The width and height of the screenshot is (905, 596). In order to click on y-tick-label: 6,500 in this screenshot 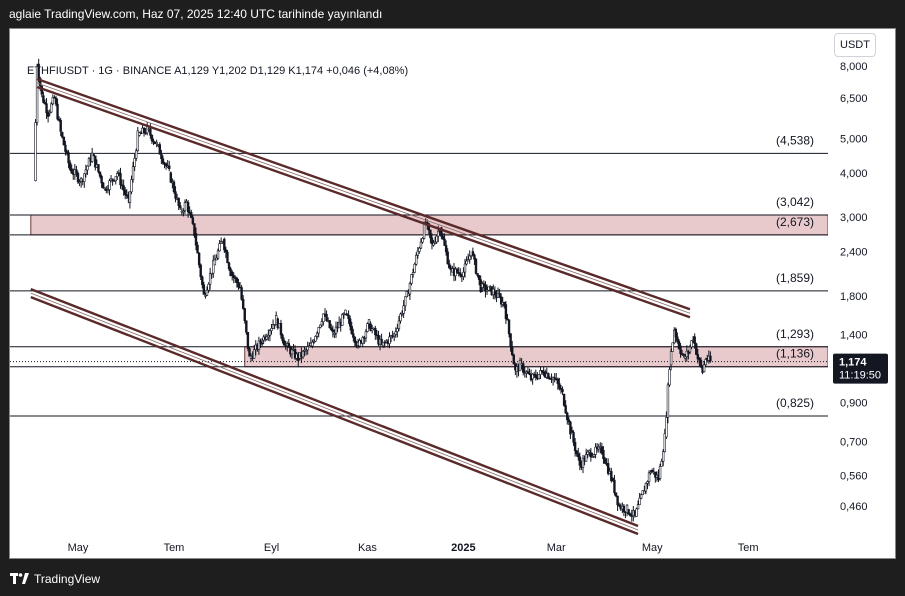, I will do `click(854, 99)`.